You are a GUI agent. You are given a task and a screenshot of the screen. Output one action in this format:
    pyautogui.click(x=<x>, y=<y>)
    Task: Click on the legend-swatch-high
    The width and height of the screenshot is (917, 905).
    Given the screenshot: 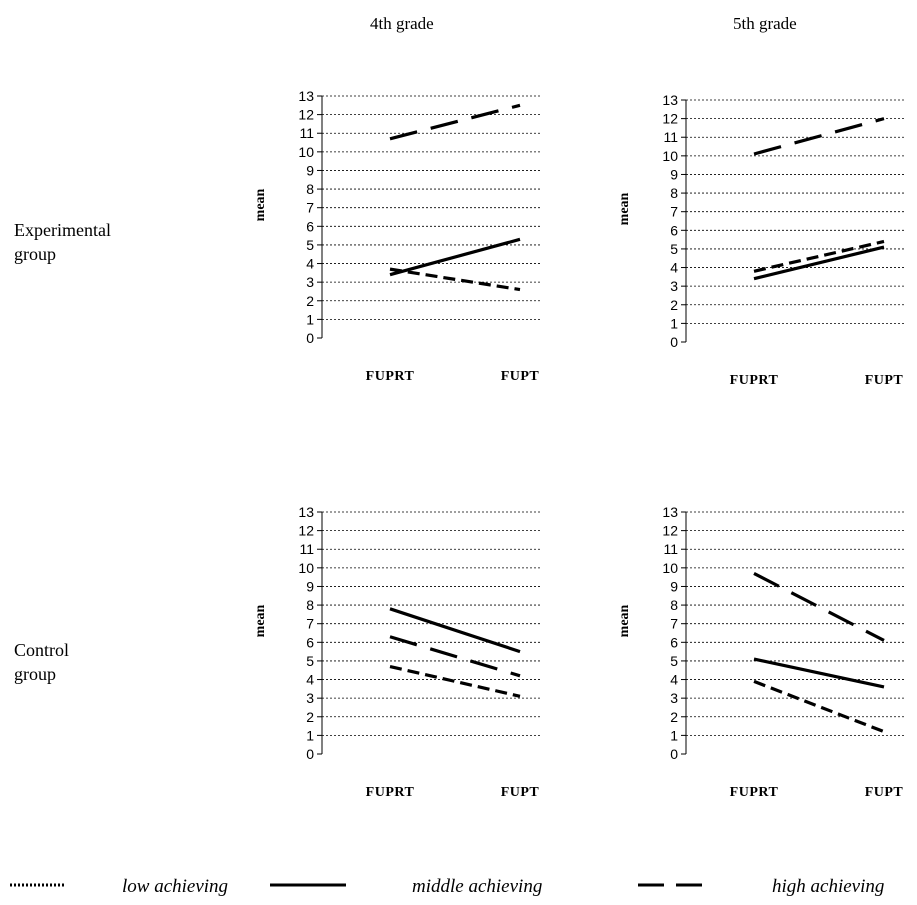 What is the action you would take?
    pyautogui.click(x=676, y=885)
    